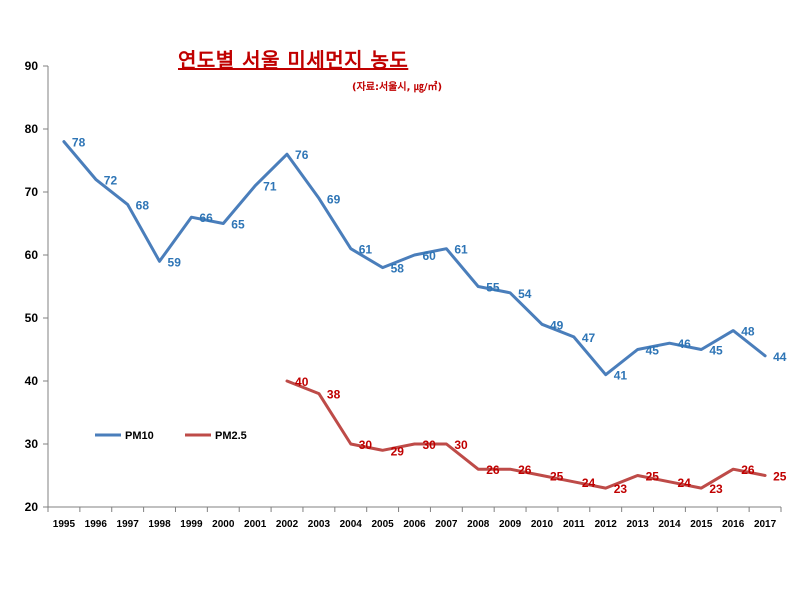 The image size is (800, 600). Describe the element at coordinates (414, 524) in the screenshot. I see `x-tick-label: 2006` at that location.